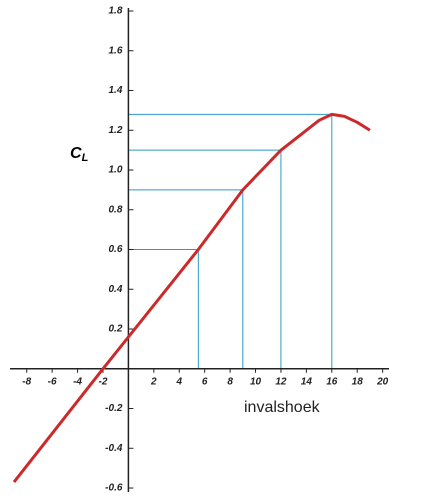 This screenshot has height=501, width=442. I want to click on x-tick-label: 4, so click(178, 381).